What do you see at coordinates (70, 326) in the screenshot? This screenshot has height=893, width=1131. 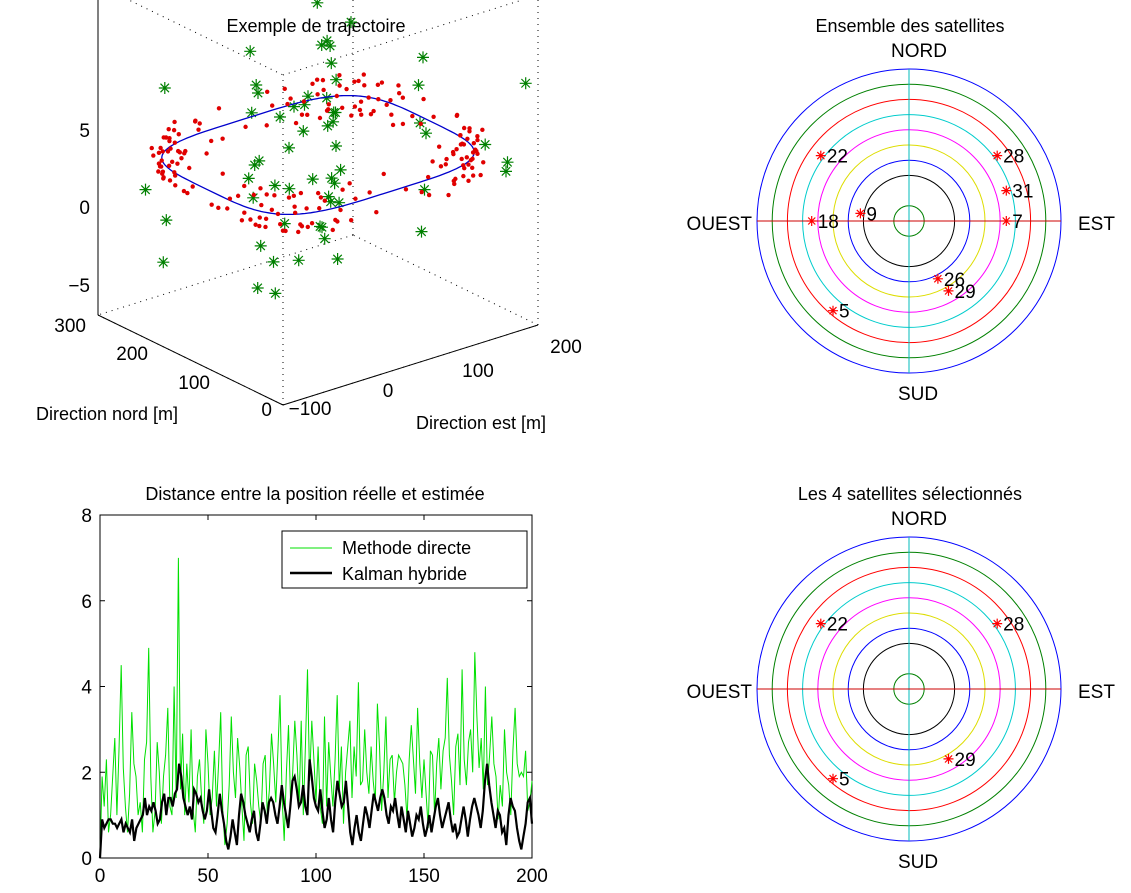 I see `y-tick-300: 300` at bounding box center [70, 326].